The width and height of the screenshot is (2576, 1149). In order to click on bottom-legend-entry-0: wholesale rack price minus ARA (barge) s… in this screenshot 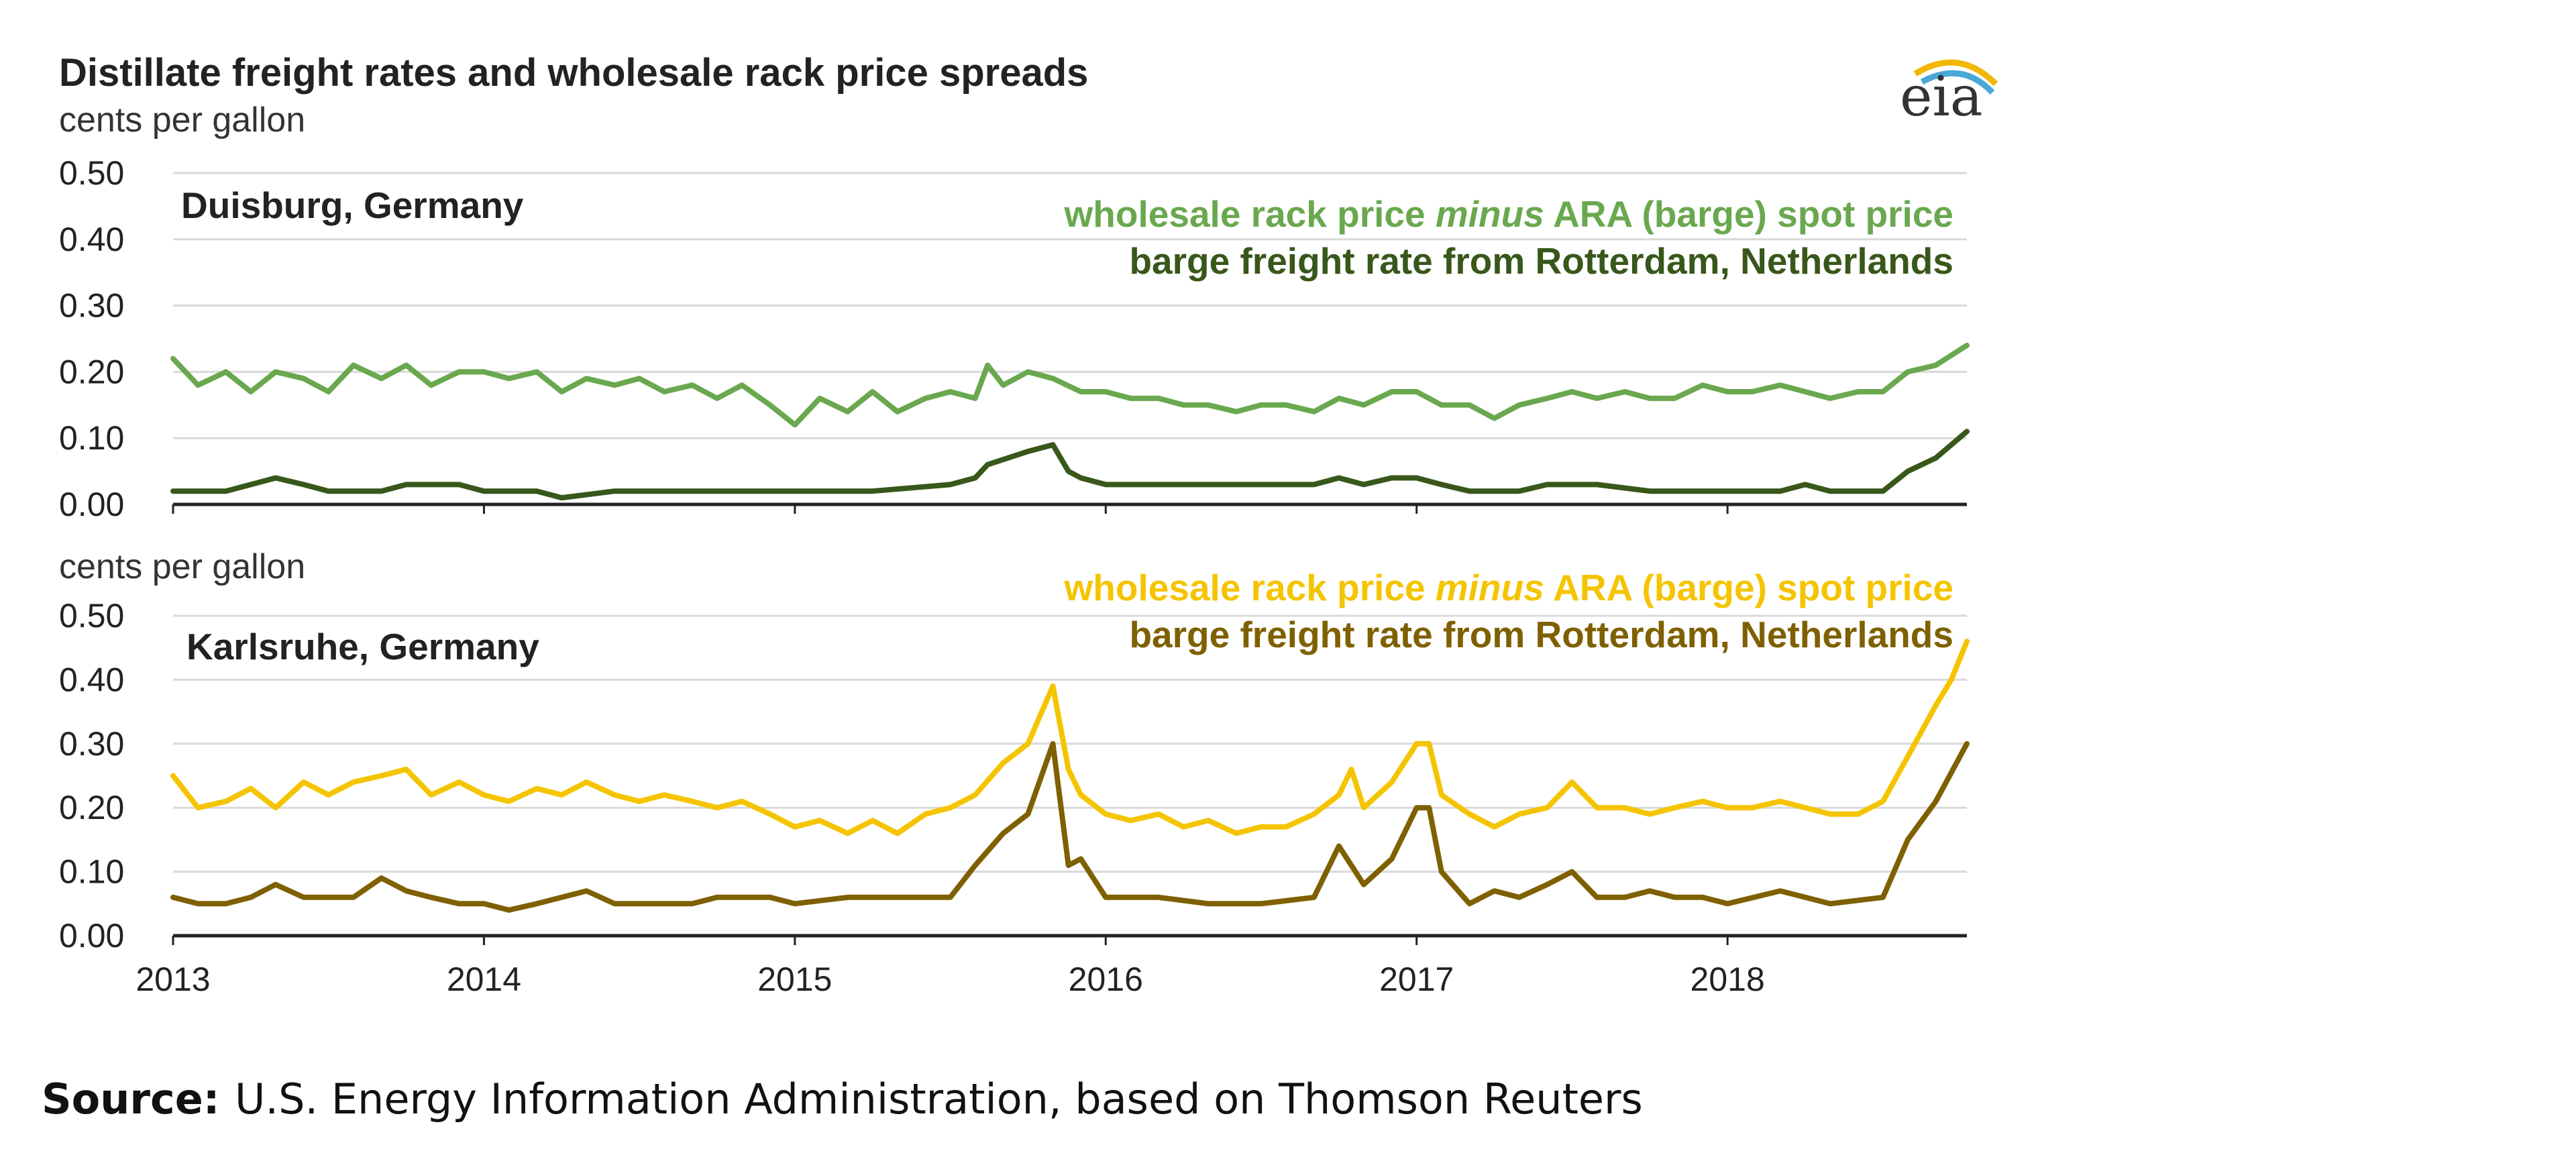, I will do `click(1508, 587)`.